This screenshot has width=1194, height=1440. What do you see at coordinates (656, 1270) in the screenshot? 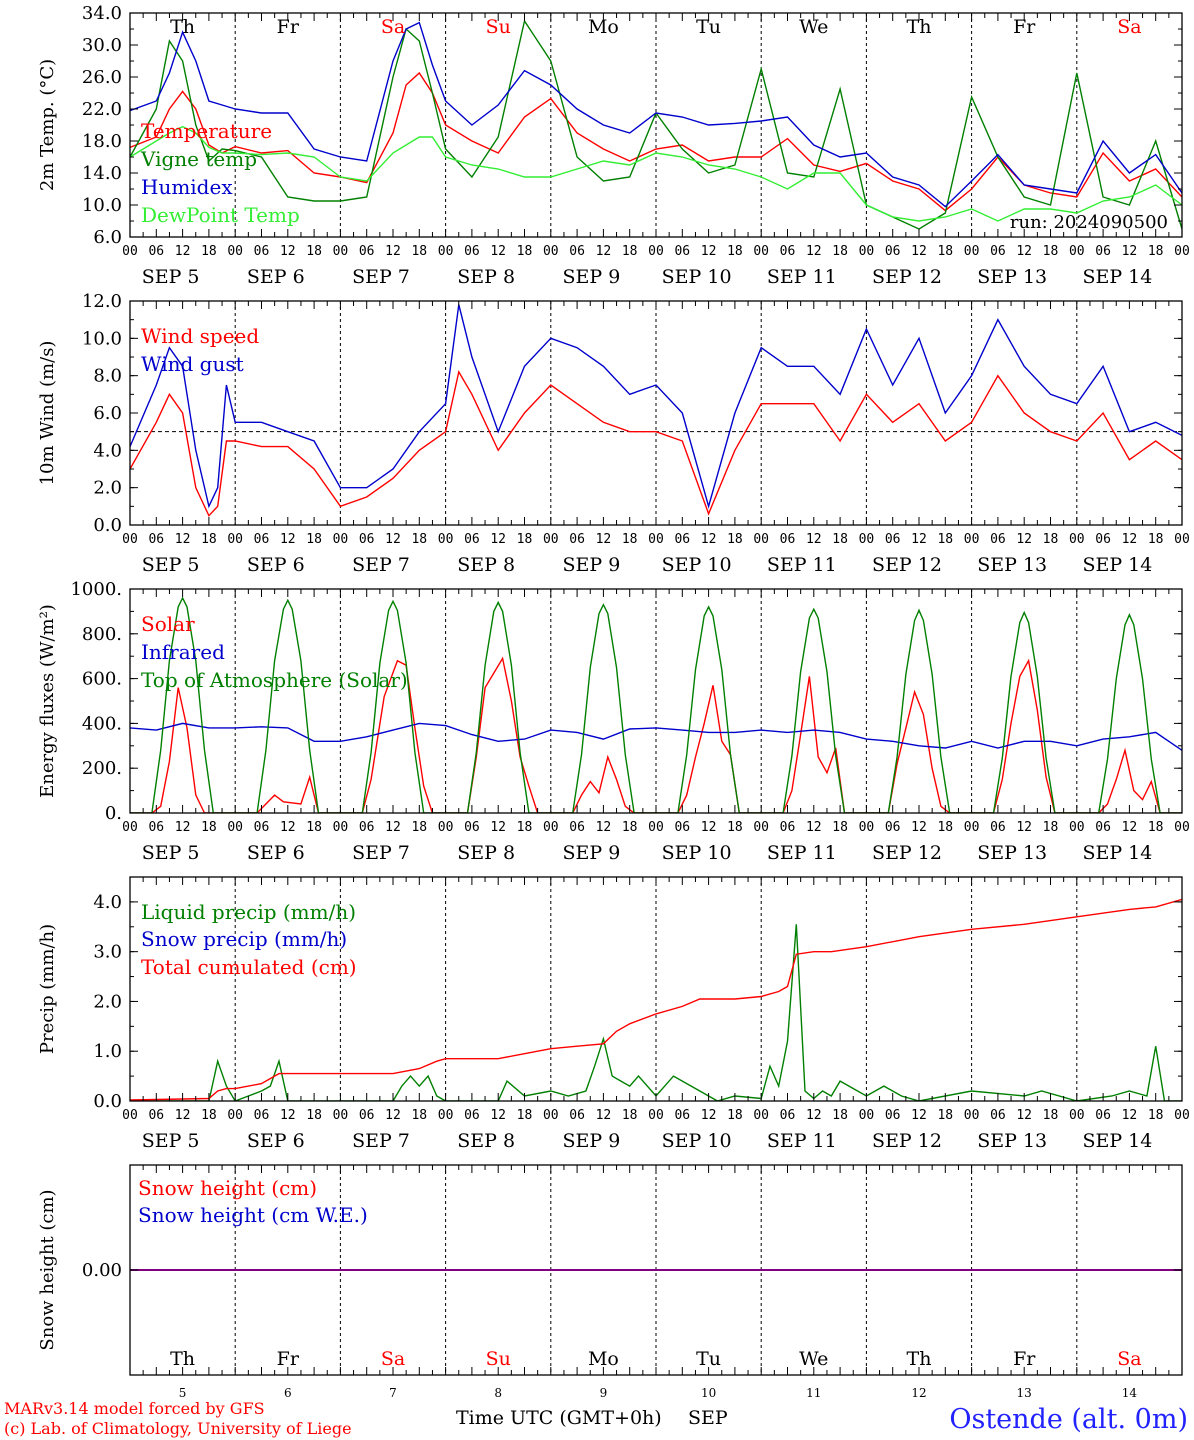
I see `panel-snow` at bounding box center [656, 1270].